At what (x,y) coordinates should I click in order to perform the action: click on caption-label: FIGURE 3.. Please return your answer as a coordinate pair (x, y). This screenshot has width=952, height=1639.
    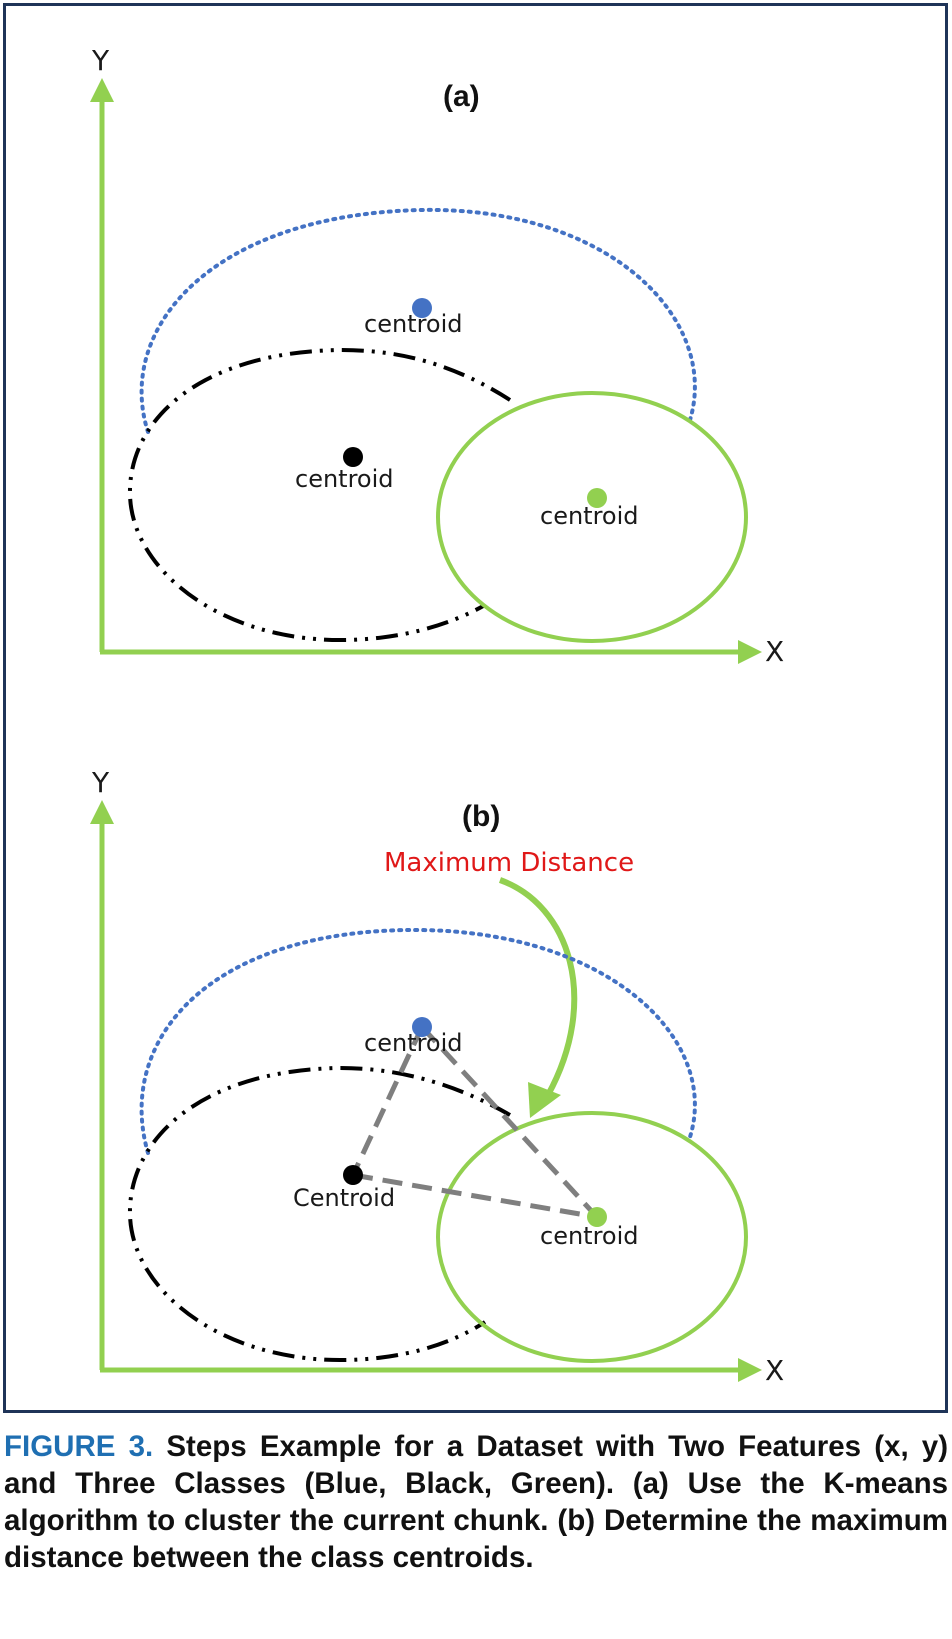
    Looking at the image, I should click on (79, 1446).